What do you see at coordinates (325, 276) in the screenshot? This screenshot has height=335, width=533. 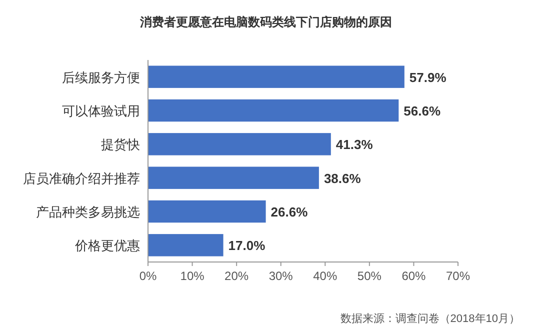 I see `x-tick-label: 40%` at bounding box center [325, 276].